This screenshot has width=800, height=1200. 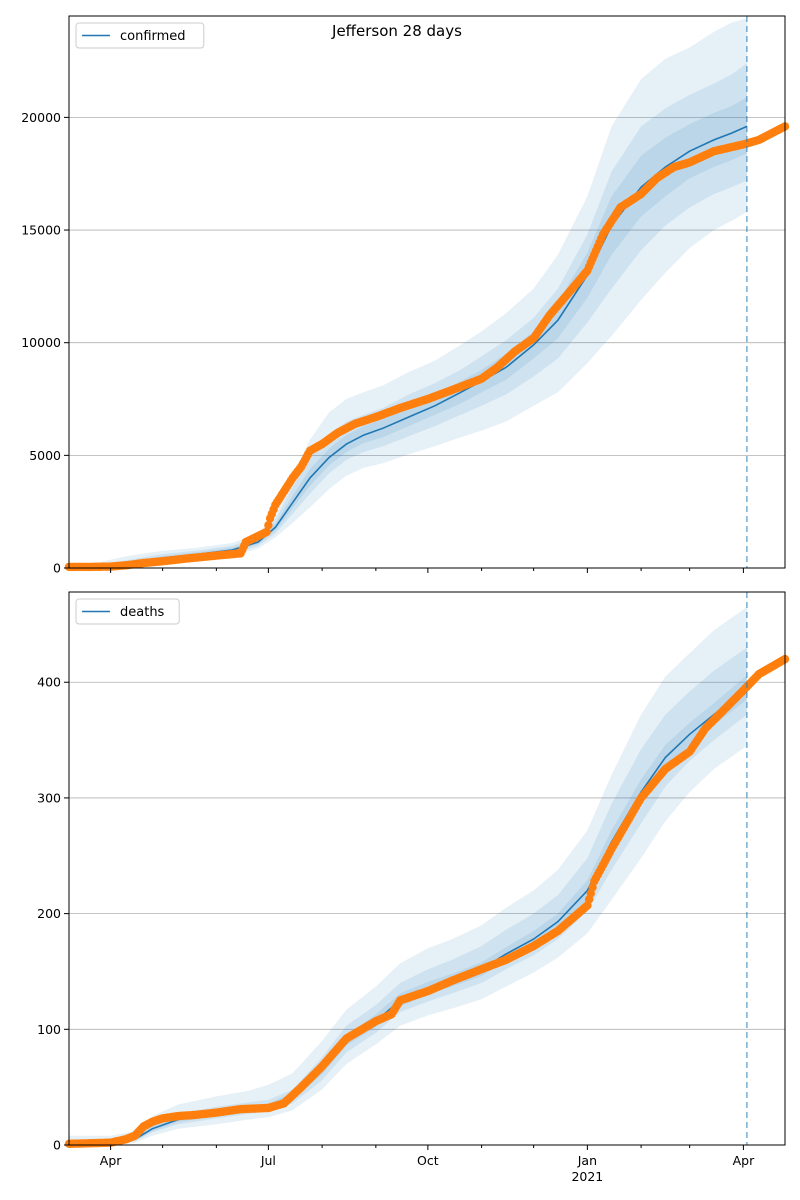 I want to click on xtick-label: Jan, so click(x=587, y=1160).